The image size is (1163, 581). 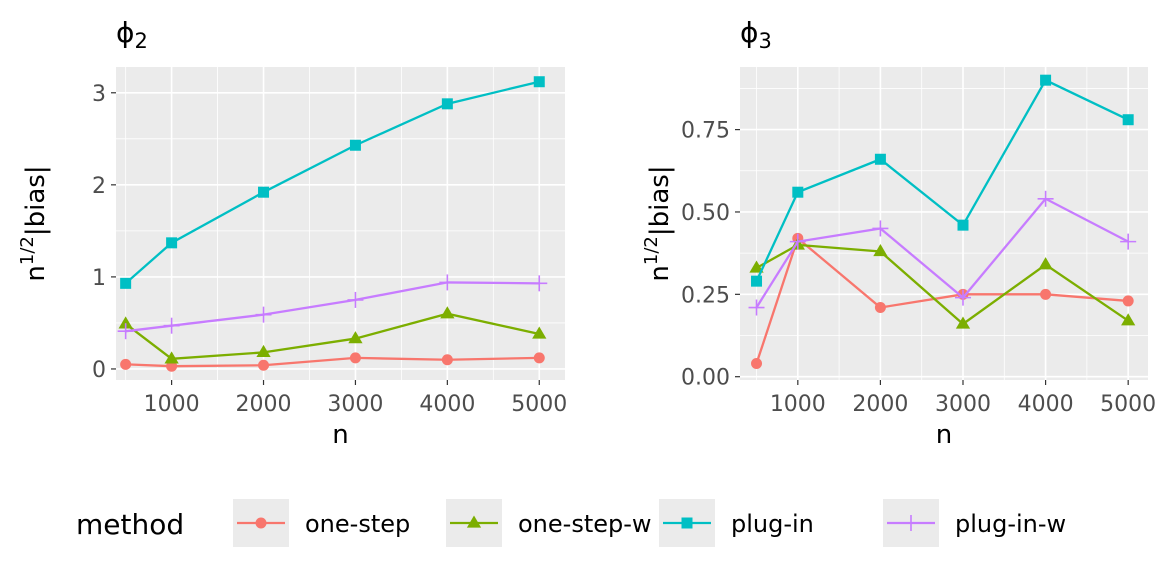 What do you see at coordinates (705, 378) in the screenshot?
I see `y-tick-label: 0.00` at bounding box center [705, 378].